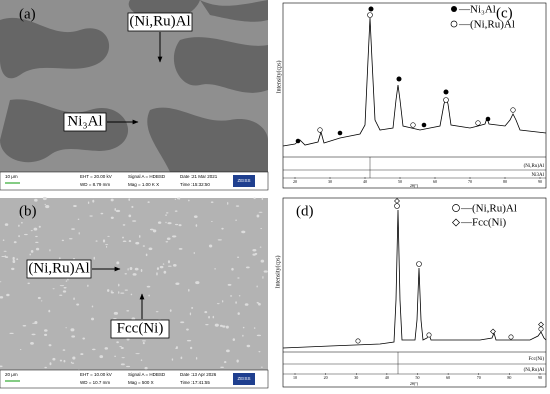  Describe the element at coordinates (536, 359) in the screenshot. I see `ref-label: Fcc(Ni)` at that location.